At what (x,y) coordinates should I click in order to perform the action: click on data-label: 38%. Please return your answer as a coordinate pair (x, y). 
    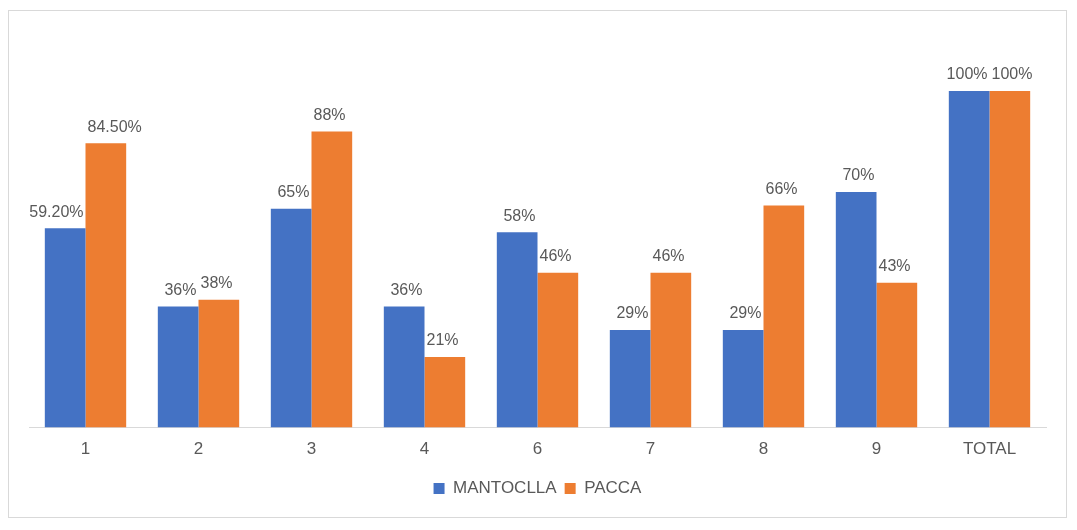
    Looking at the image, I should click on (216, 283).